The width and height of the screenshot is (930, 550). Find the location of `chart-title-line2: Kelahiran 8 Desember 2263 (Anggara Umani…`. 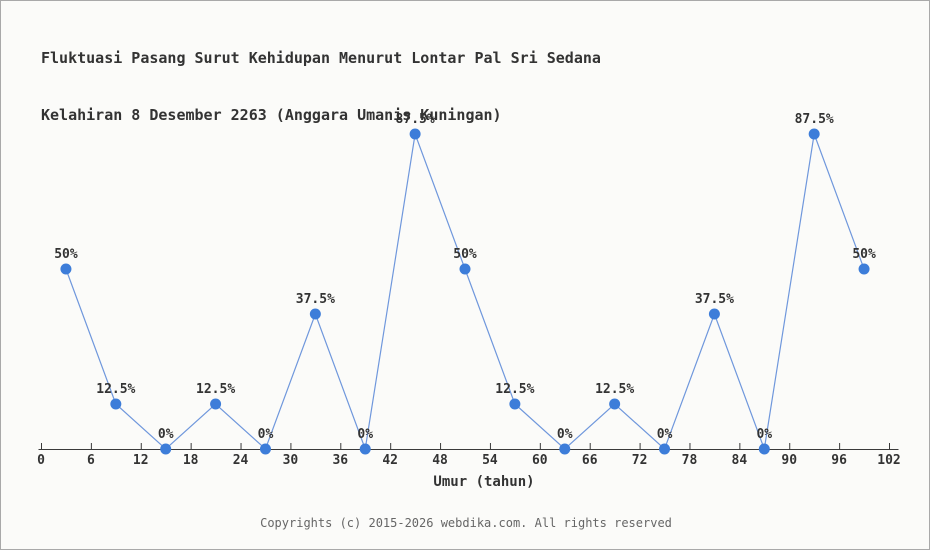

chart-title-line2: Kelahiran 8 Desember 2263 (Anggara Umani… is located at coordinates (271, 115).